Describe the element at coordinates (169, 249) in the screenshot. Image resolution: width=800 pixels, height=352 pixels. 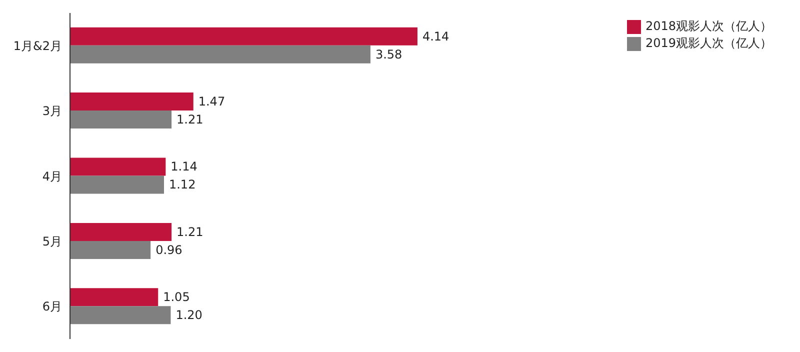
I see `data-label: 0.96` at that location.